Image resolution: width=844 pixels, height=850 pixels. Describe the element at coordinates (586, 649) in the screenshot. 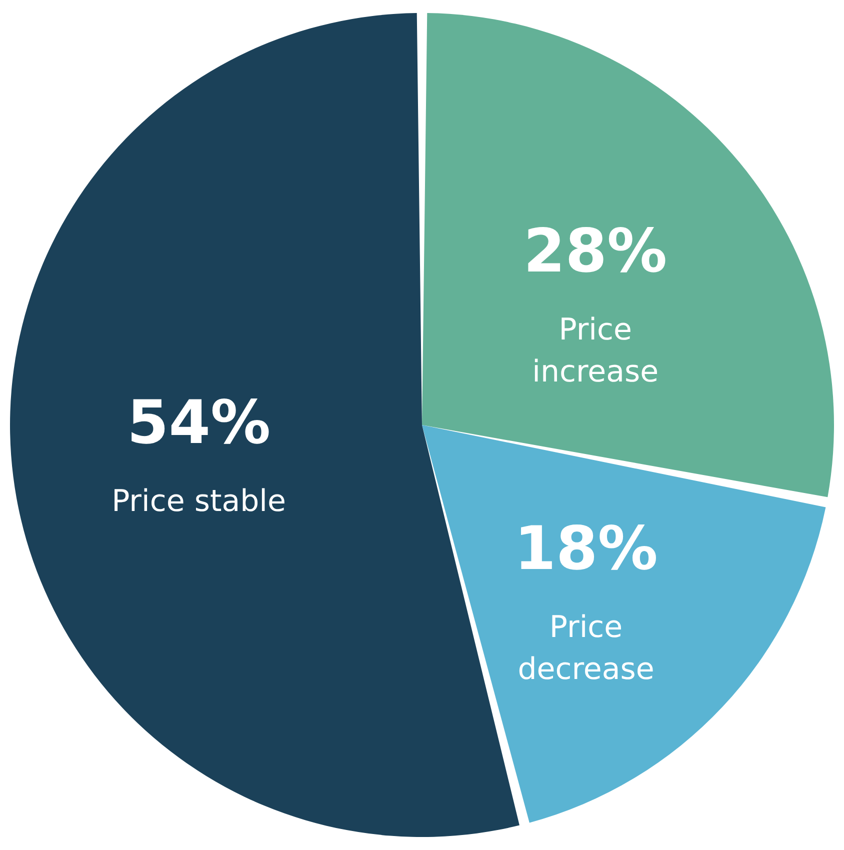

I see `slice-label: Price decrease` at that location.